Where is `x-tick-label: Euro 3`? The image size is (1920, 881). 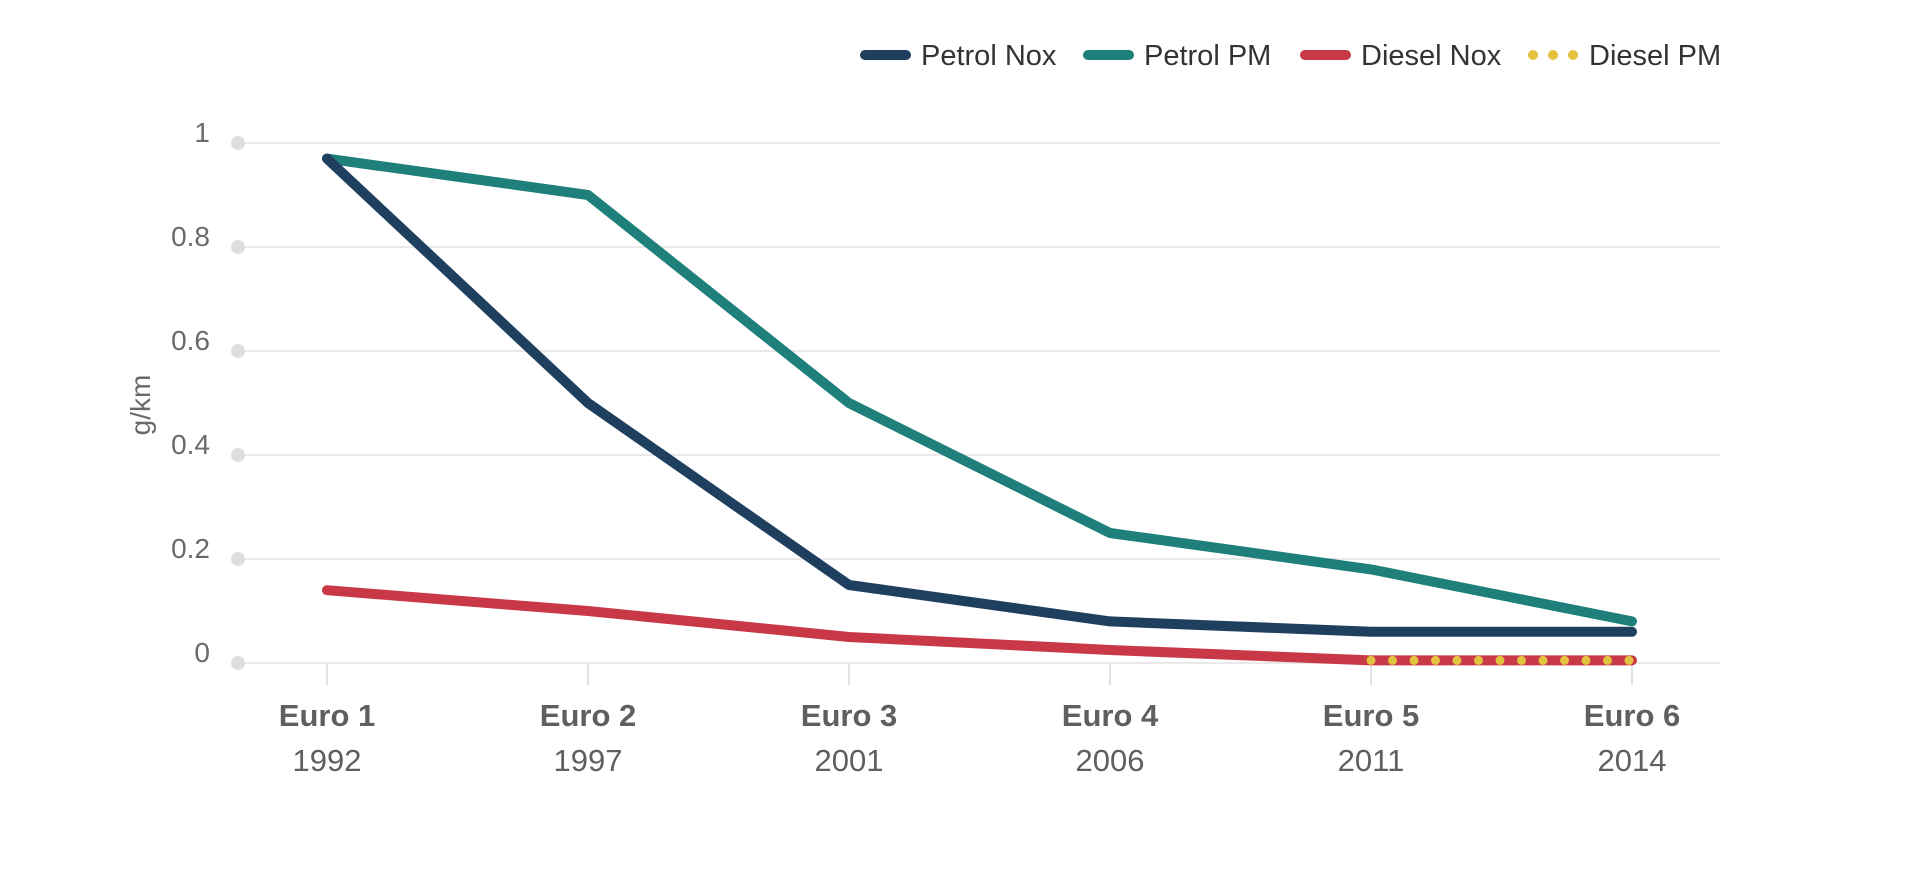 x-tick-label: Euro 3 is located at coordinates (849, 715).